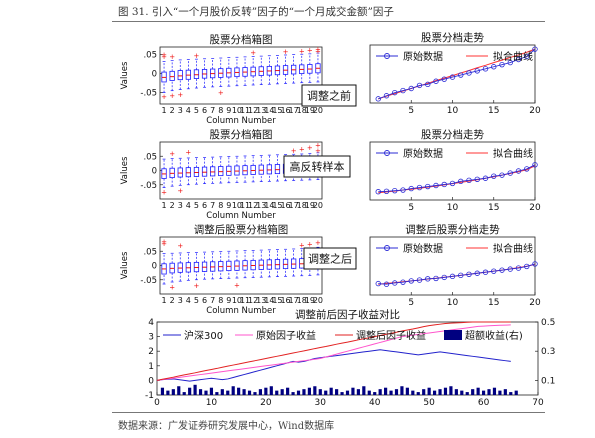  Describe the element at coordinates (548, 381) in the screenshot. I see `y2-tick-label: 0.1` at that location.